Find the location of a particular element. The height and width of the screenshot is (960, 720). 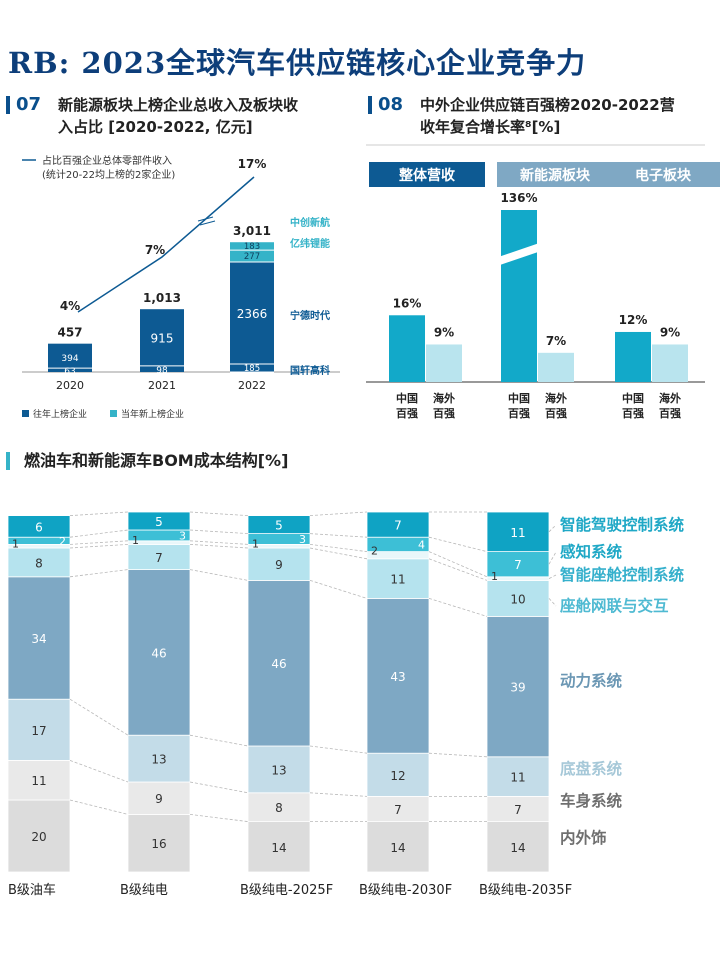

bom-value-label: 10 is located at coordinates (517, 599).